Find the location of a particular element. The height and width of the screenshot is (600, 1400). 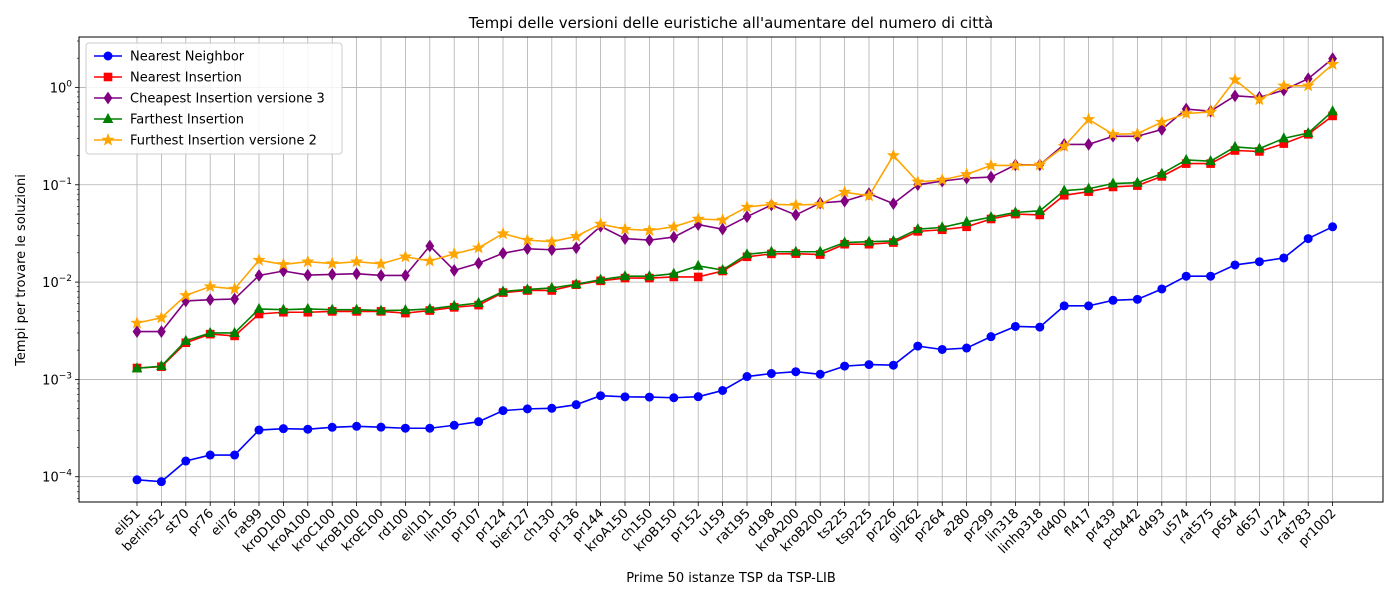

legend-item: Farthest Insertion is located at coordinates (169, 120).